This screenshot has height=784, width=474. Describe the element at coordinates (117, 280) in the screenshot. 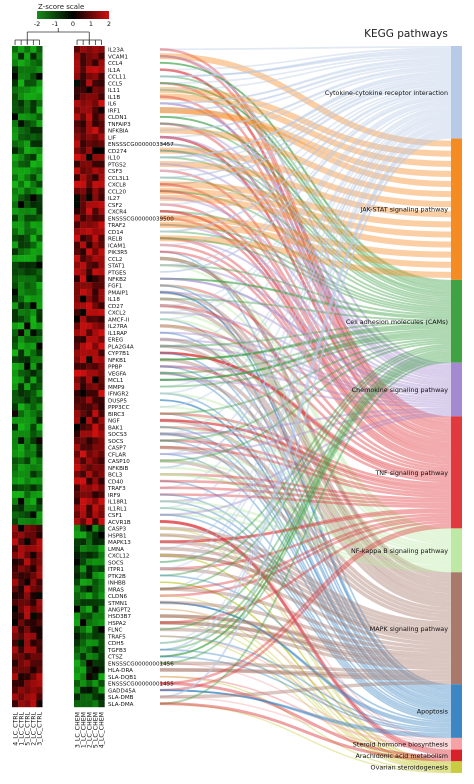

I see `gene-label: NFKB2` at that location.